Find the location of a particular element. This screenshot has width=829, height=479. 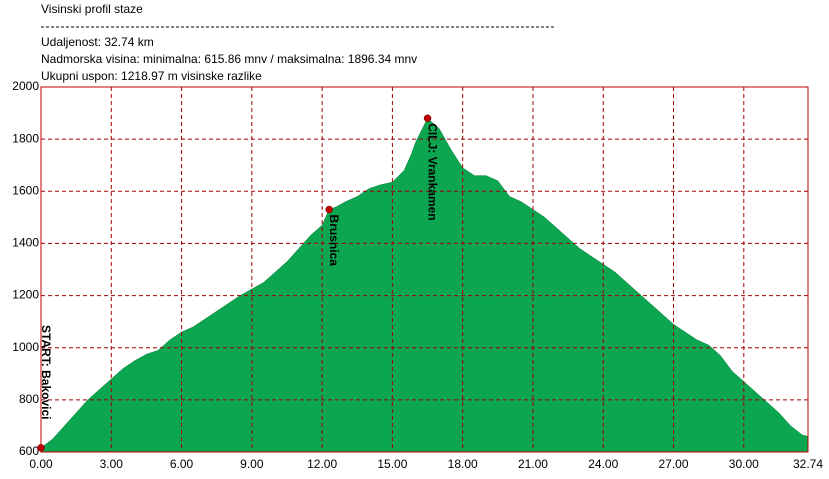

waypoint-label: START: Bakovici is located at coordinates (46, 372).